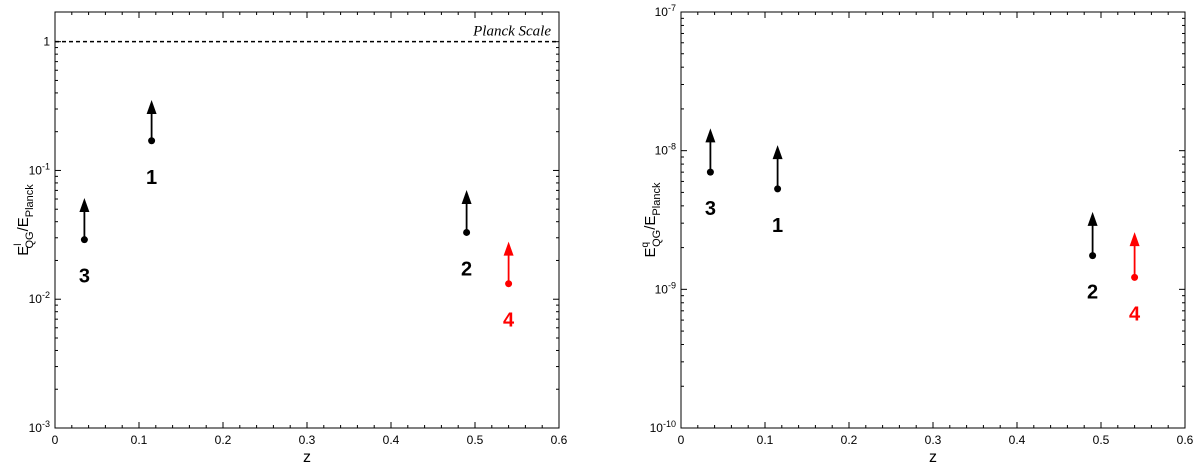 This screenshot has height=469, width=1200. What do you see at coordinates (39, 298) in the screenshot?
I see `y-tick-label: 10⁻²` at bounding box center [39, 298].